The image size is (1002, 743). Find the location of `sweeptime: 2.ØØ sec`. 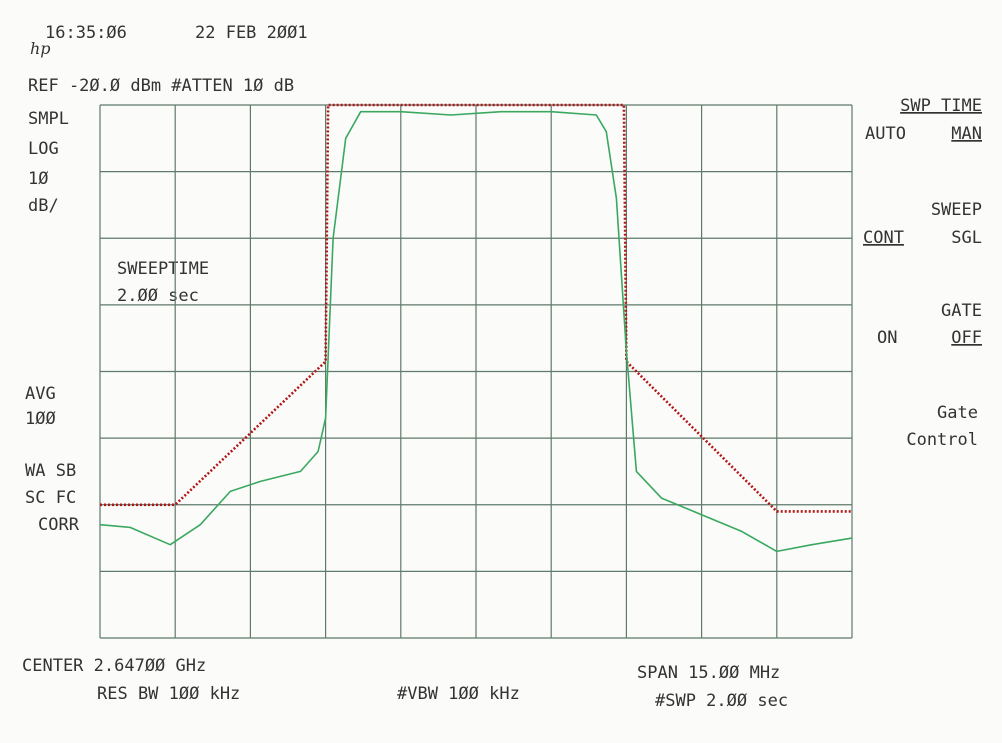

sweeptime: 2.ØØ sec is located at coordinates (158, 296).